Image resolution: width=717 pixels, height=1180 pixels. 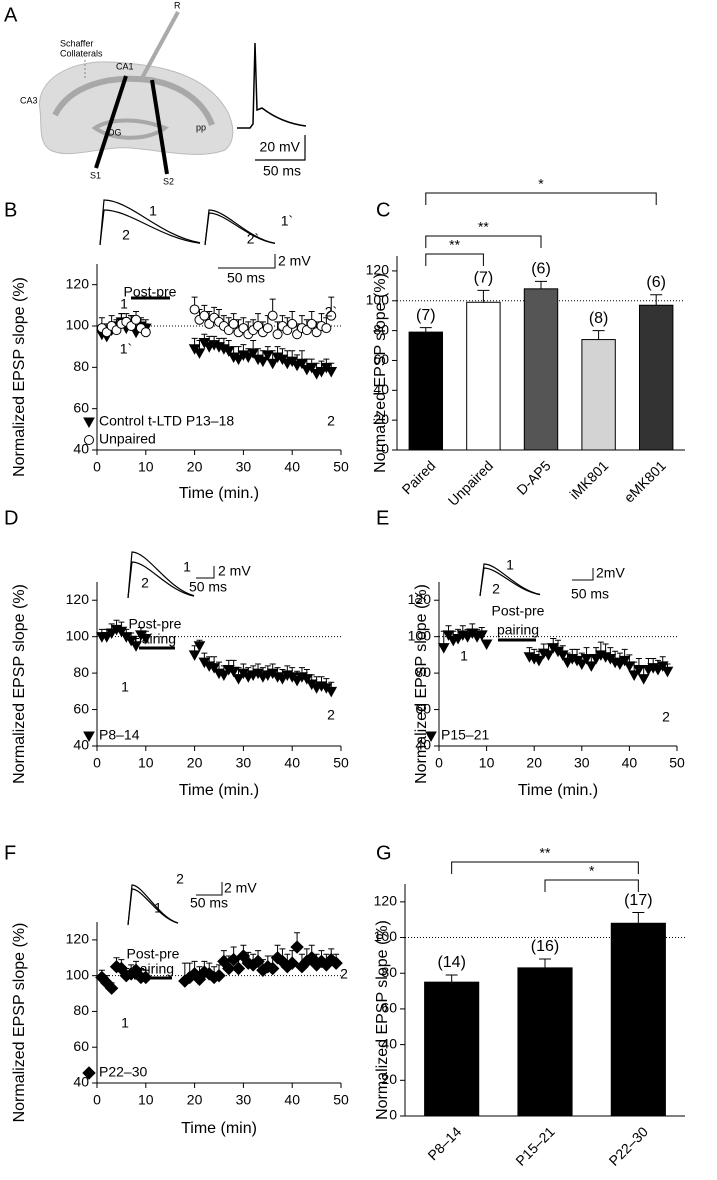 I want to click on significance-label: **, so click(x=483, y=227).